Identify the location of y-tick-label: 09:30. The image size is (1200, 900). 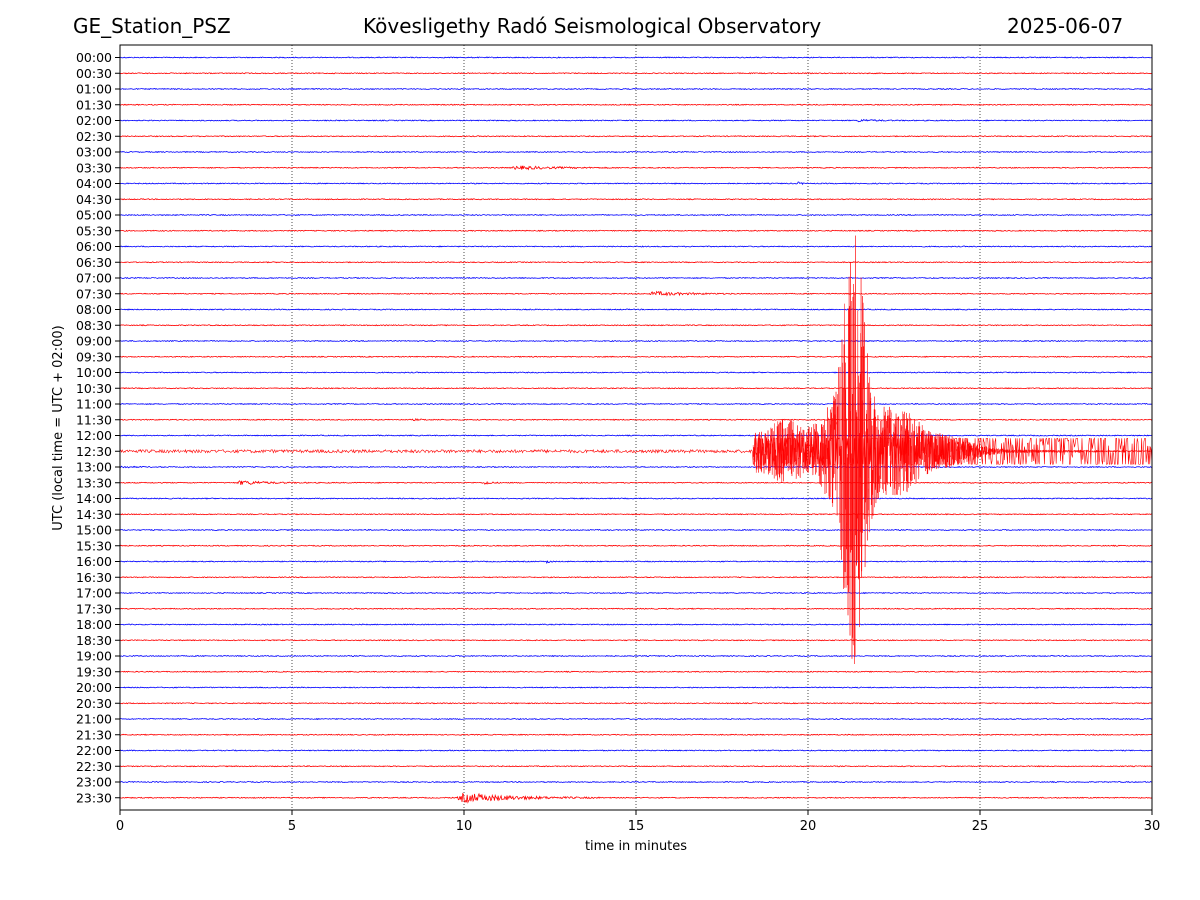
(94, 356).